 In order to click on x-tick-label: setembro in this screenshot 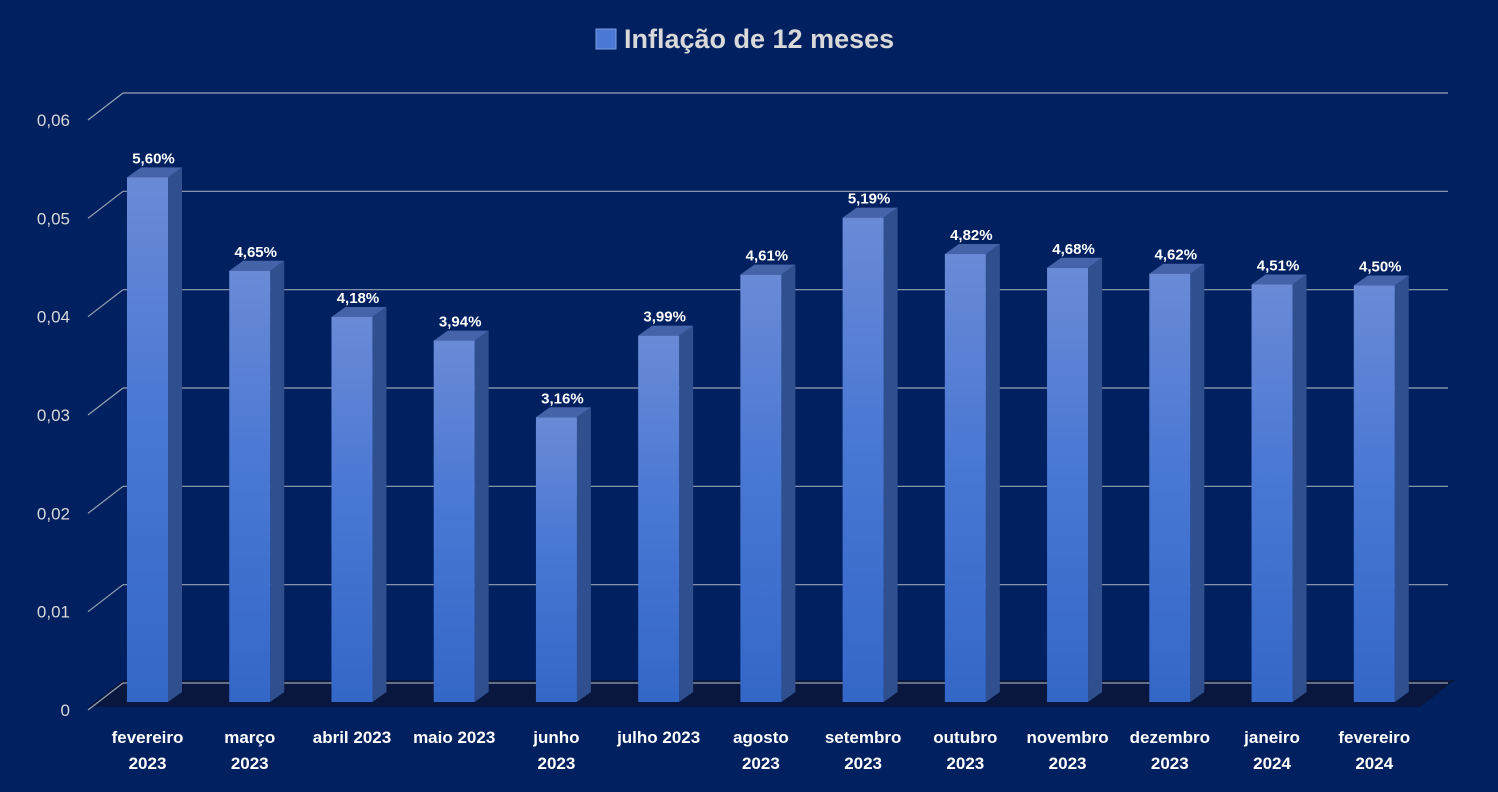, I will do `click(863, 737)`.